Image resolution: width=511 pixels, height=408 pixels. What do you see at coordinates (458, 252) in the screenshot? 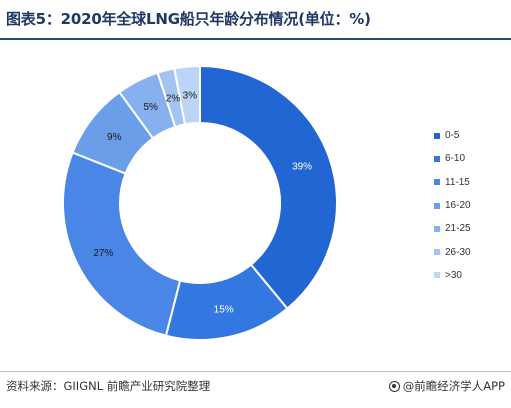
I see `legend-label: 26-30` at bounding box center [458, 252].